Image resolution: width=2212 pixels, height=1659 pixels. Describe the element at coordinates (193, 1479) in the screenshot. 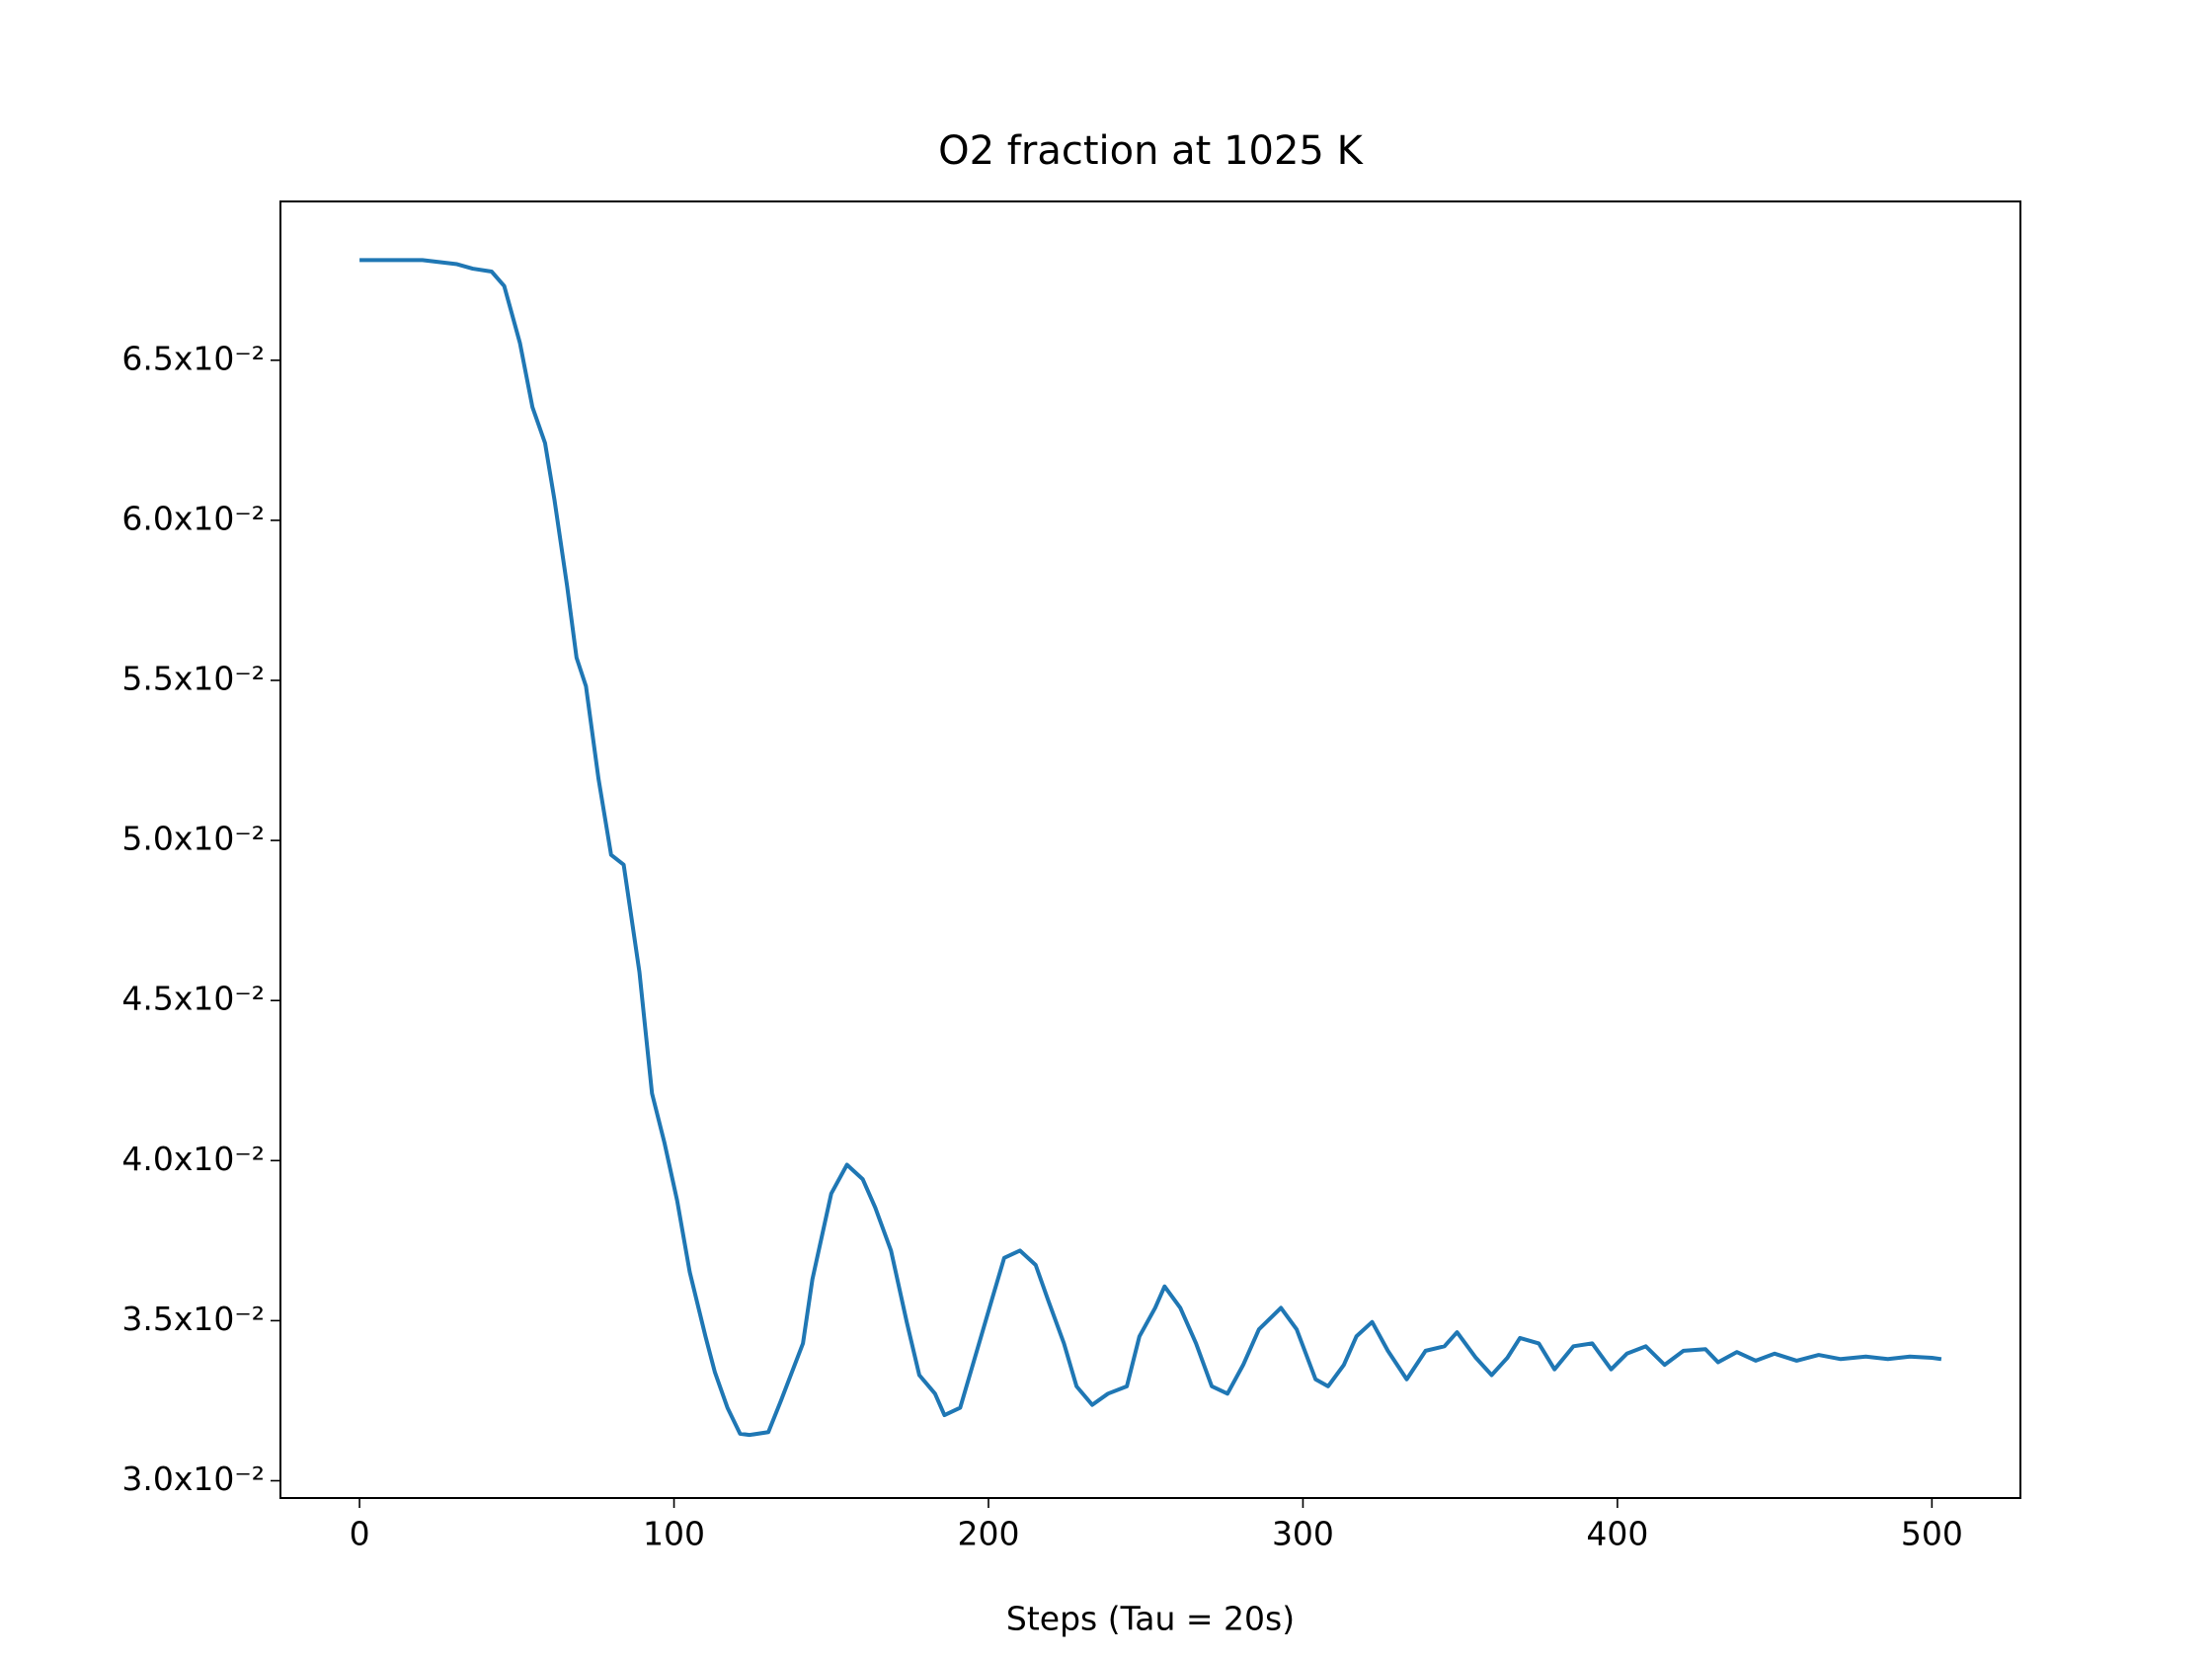

I see `y-tick-label: 3.0x10⁻²` at that location.